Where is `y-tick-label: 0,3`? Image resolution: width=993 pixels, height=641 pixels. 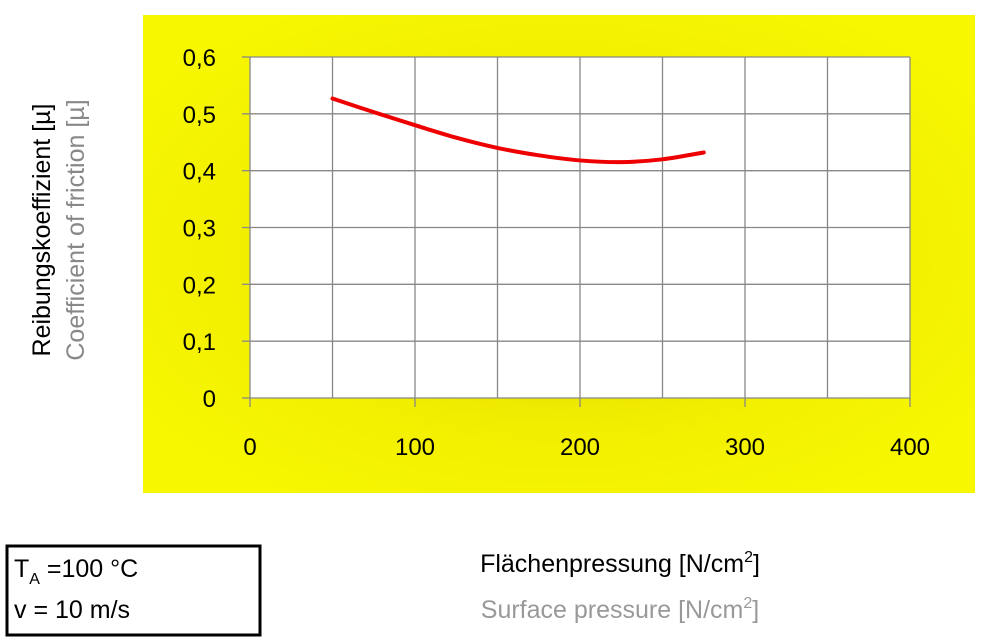 y-tick-label: 0,3 is located at coordinates (199, 229).